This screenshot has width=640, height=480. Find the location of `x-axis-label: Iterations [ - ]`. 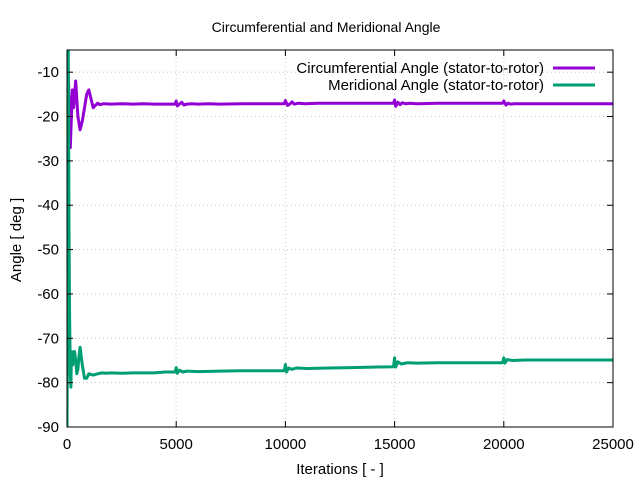

x-axis-label: Iterations [ - ] is located at coordinates (340, 469).